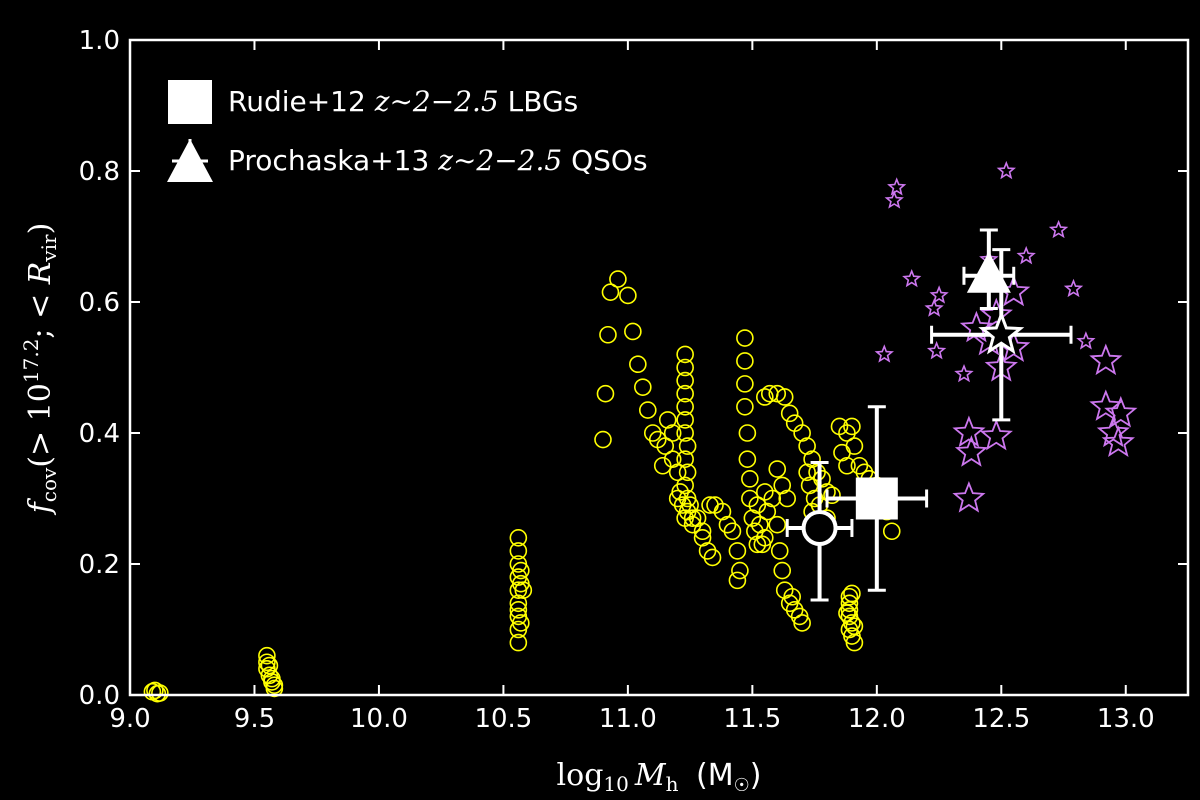  I want to click on x-tick-label: 12.0, so click(877, 719).